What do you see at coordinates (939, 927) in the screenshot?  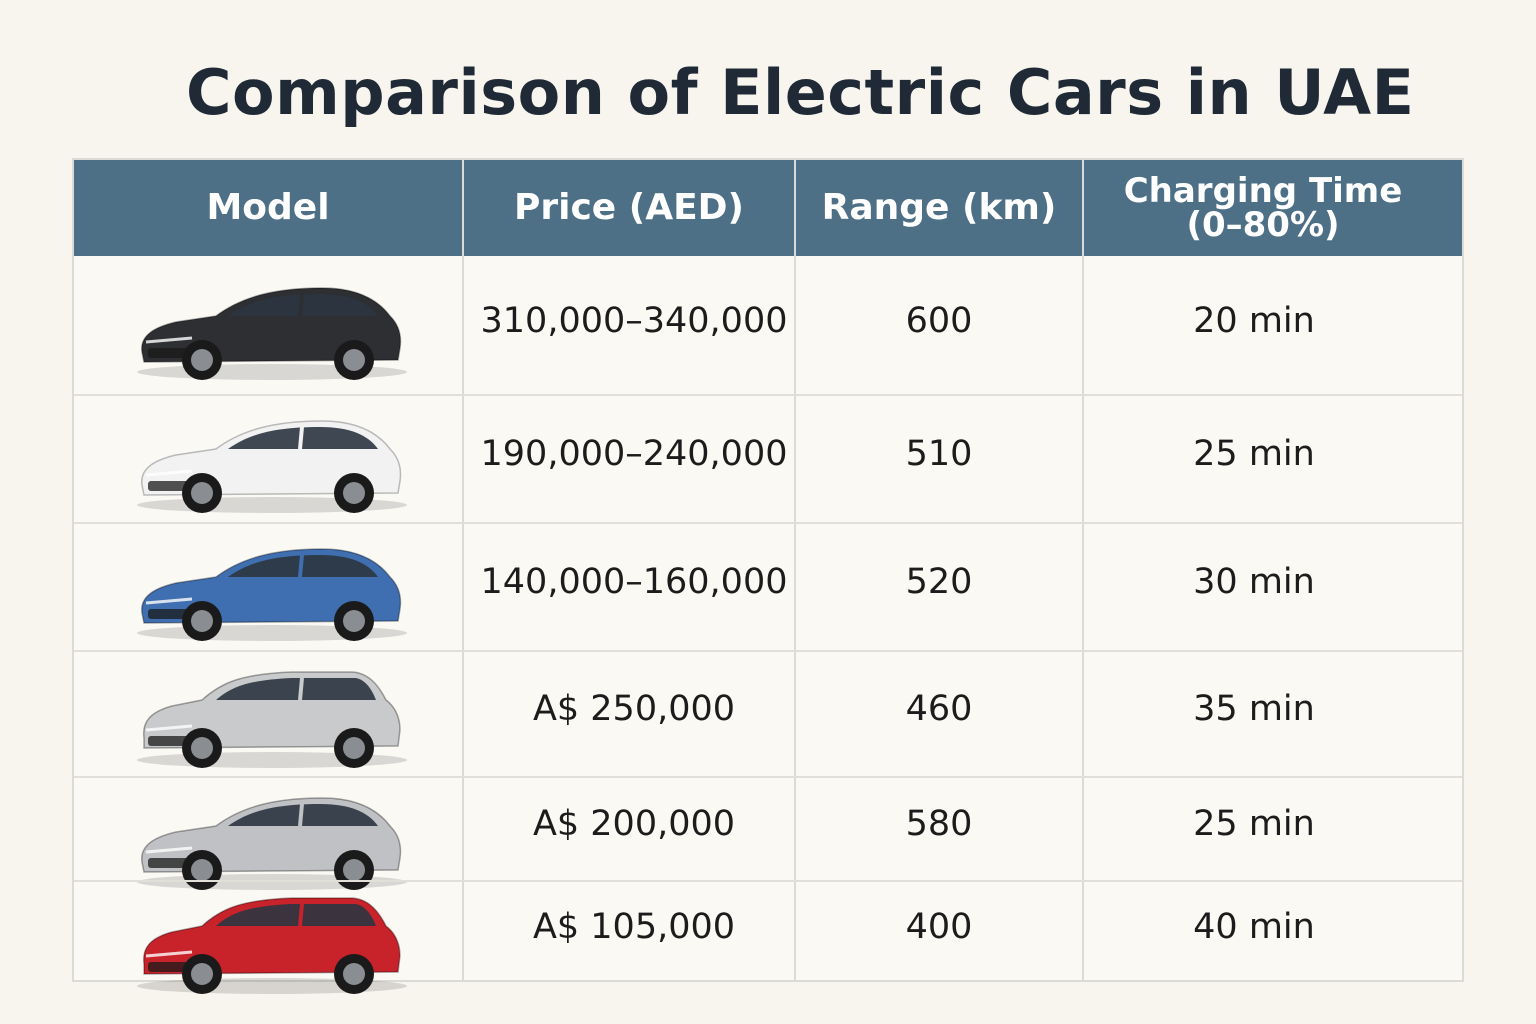 I see `range-cell: 400` at bounding box center [939, 927].